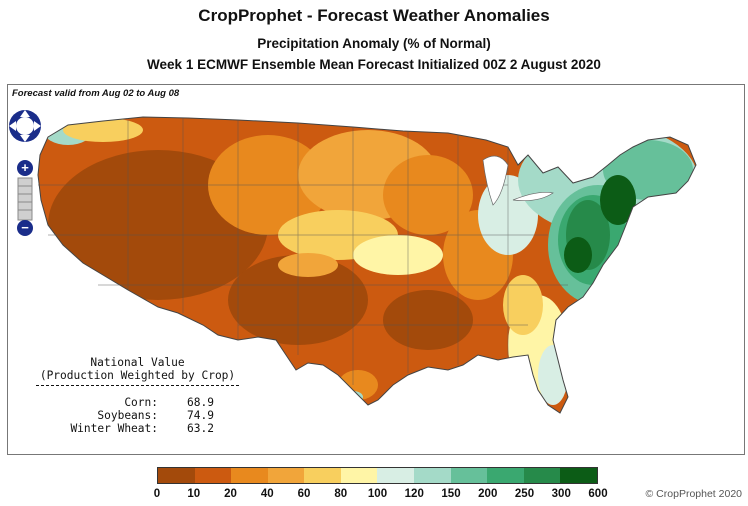 The width and height of the screenshot is (748, 506). Describe the element at coordinates (96, 93) in the screenshot. I see `forecast-valid-label: Forecast valid from Aug 02 to Aug 08` at that location.